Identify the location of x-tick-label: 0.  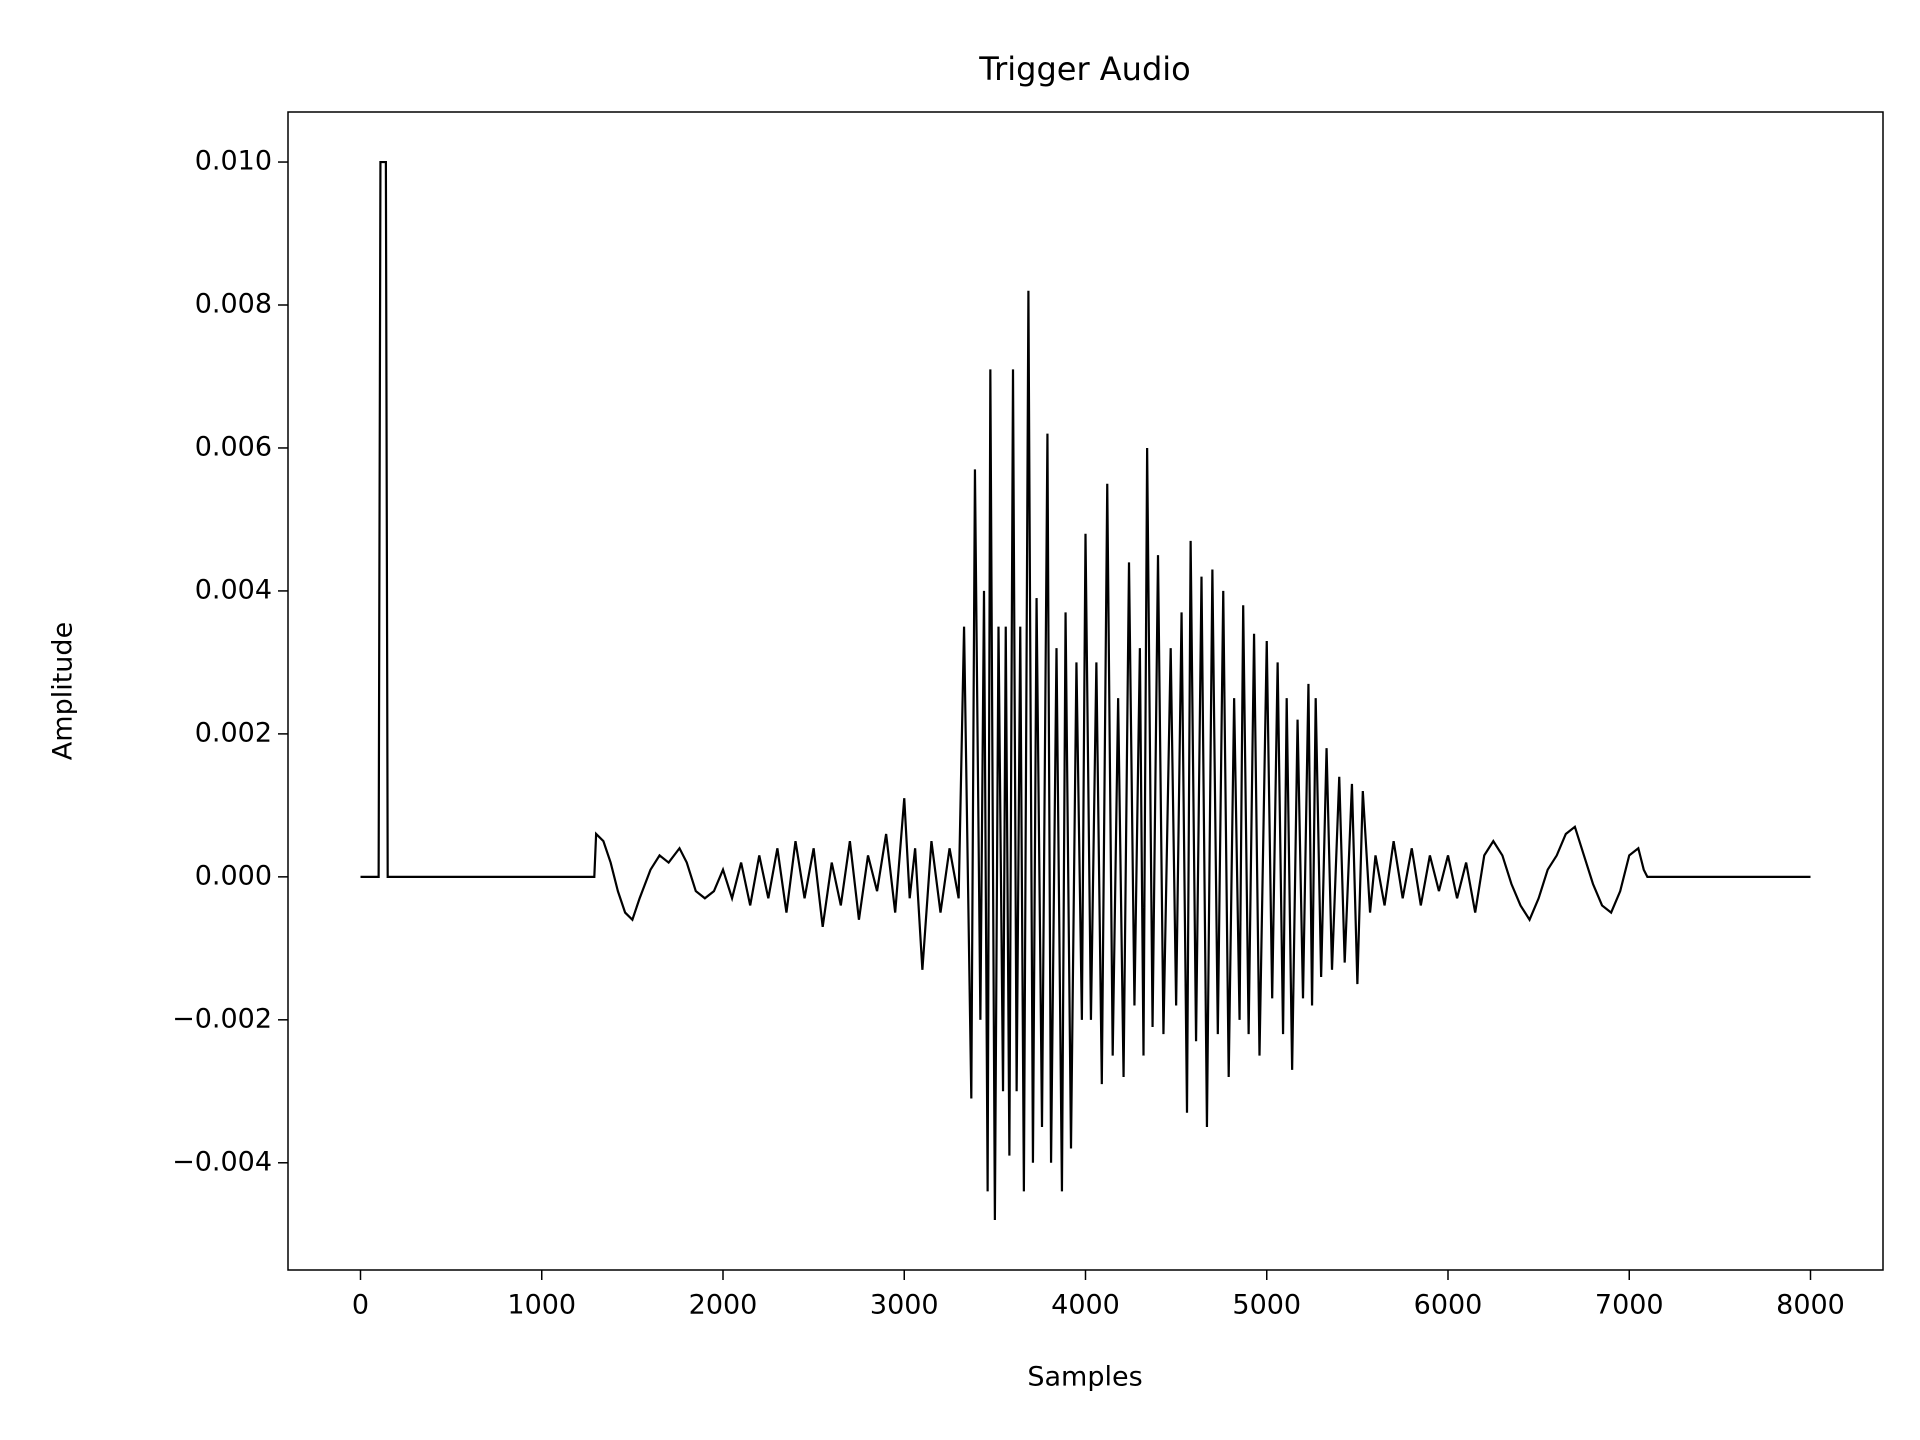
(360, 1305).